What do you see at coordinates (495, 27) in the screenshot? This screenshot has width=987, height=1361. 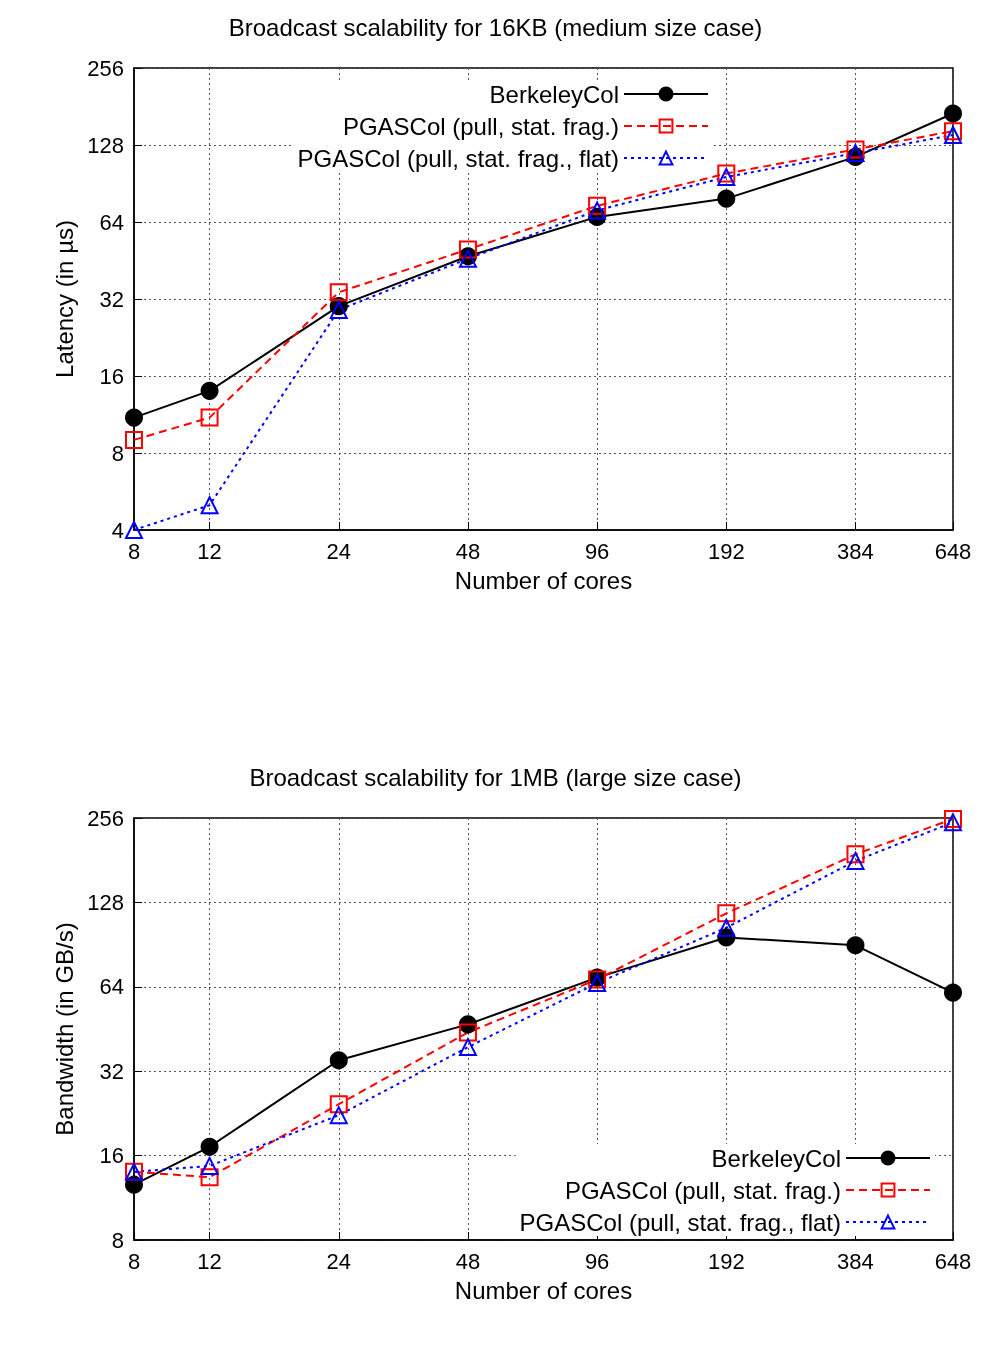 I see `chart-title: Broadcast scalability for 16KB (medium size case)` at bounding box center [495, 27].